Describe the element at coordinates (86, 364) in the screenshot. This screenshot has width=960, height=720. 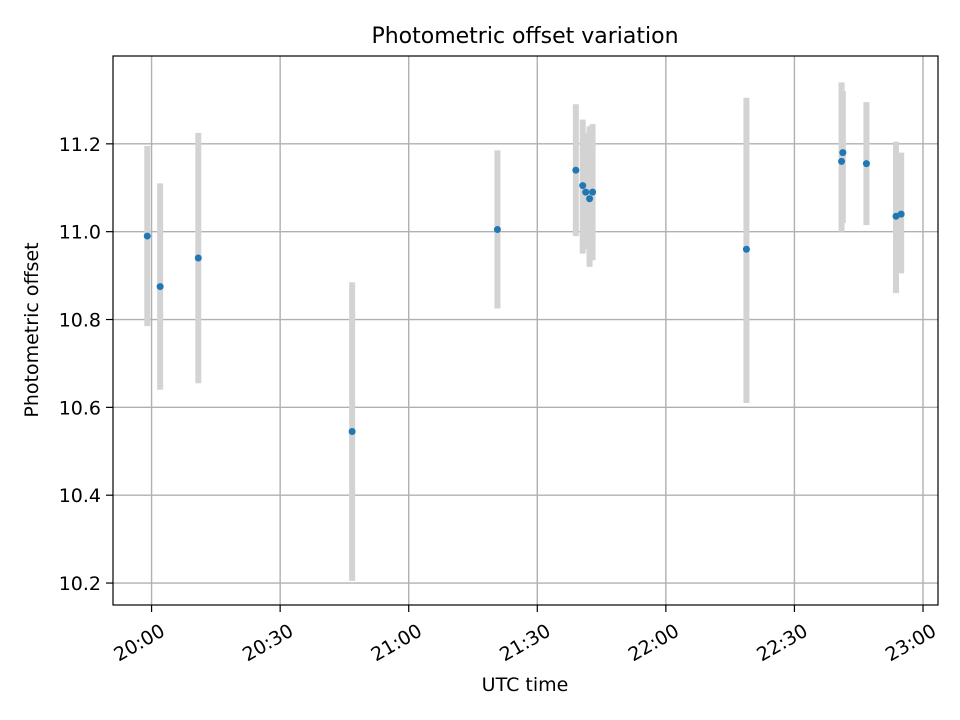
I see `y-axis: 10.2 10.4 10.6 10.8 11.0 11.2` at that location.